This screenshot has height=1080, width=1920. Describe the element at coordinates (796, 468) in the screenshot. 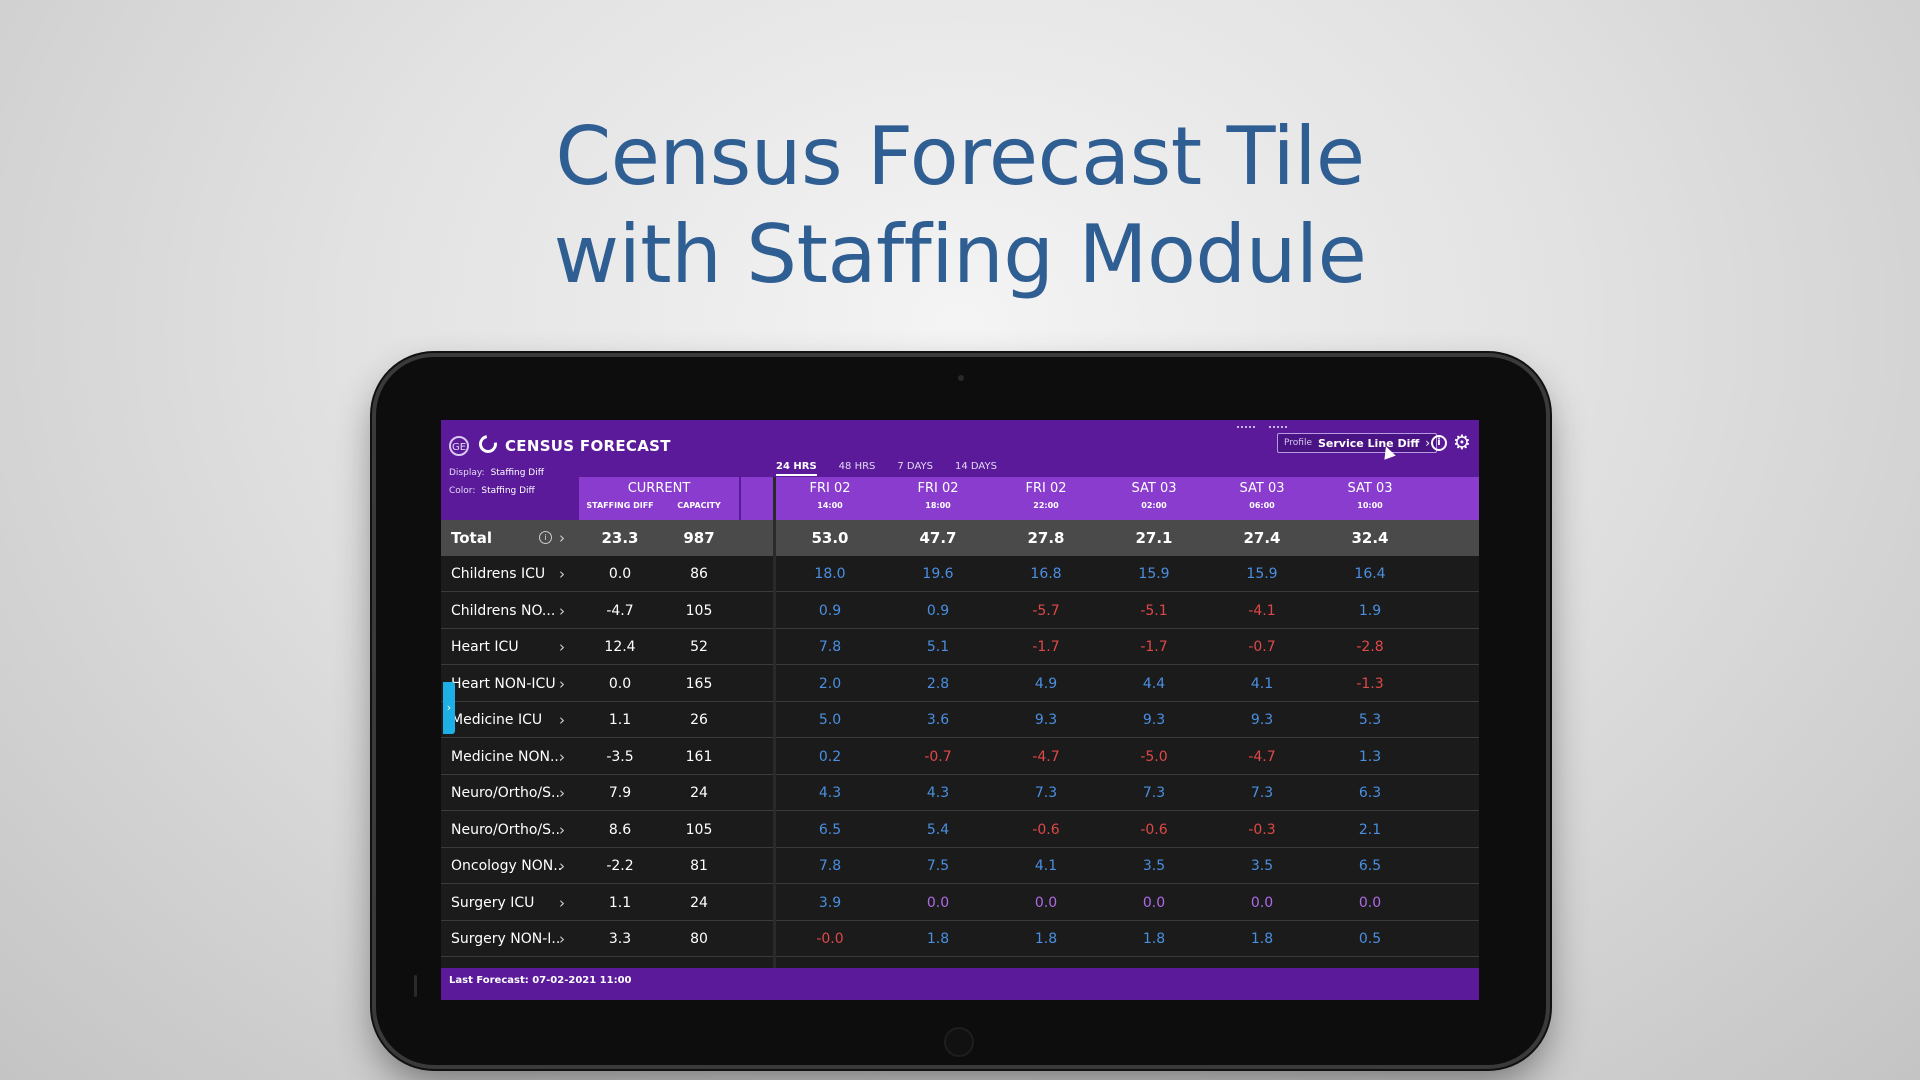

I see `tab-24-hrs: 24 HRS` at that location.